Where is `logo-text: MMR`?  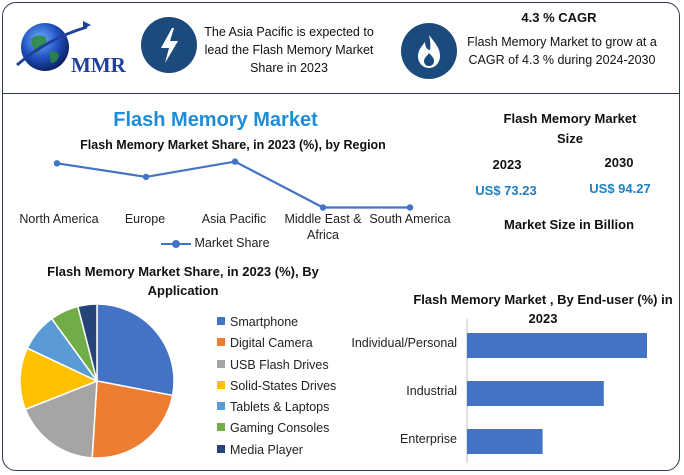
logo-text: MMR is located at coordinates (98, 65).